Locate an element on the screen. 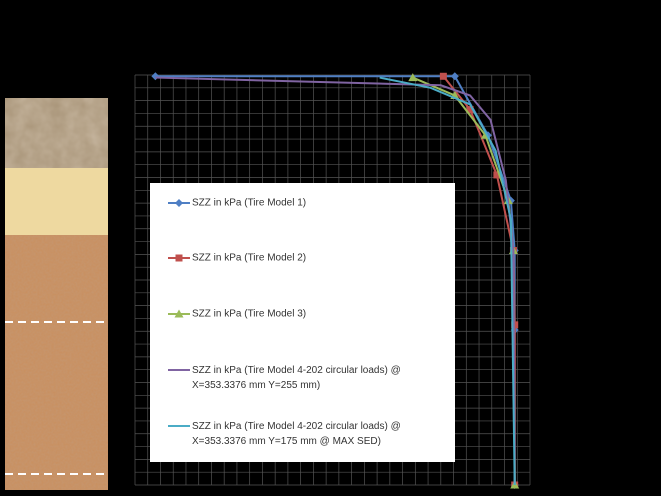 The image size is (661, 496). legend-label: SZZ in kPa (Tire Model 3) is located at coordinates (249, 314).